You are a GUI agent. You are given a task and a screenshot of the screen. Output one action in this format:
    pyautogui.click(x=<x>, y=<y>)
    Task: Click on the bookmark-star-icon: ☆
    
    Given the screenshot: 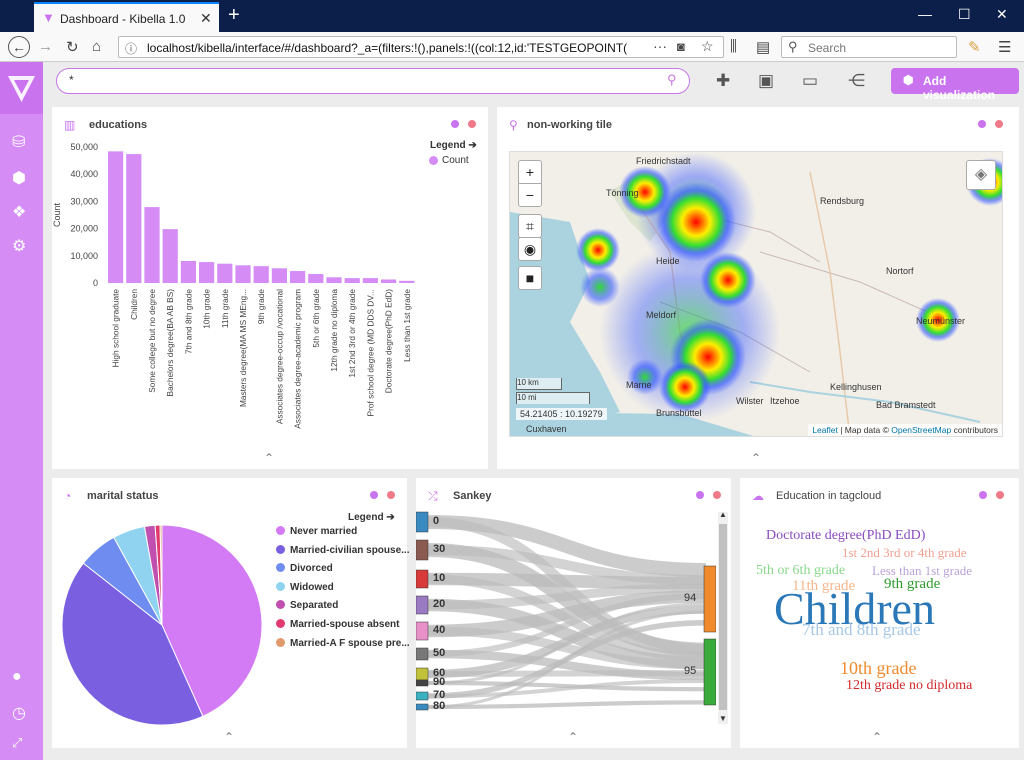 What is the action you would take?
    pyautogui.click(x=707, y=46)
    